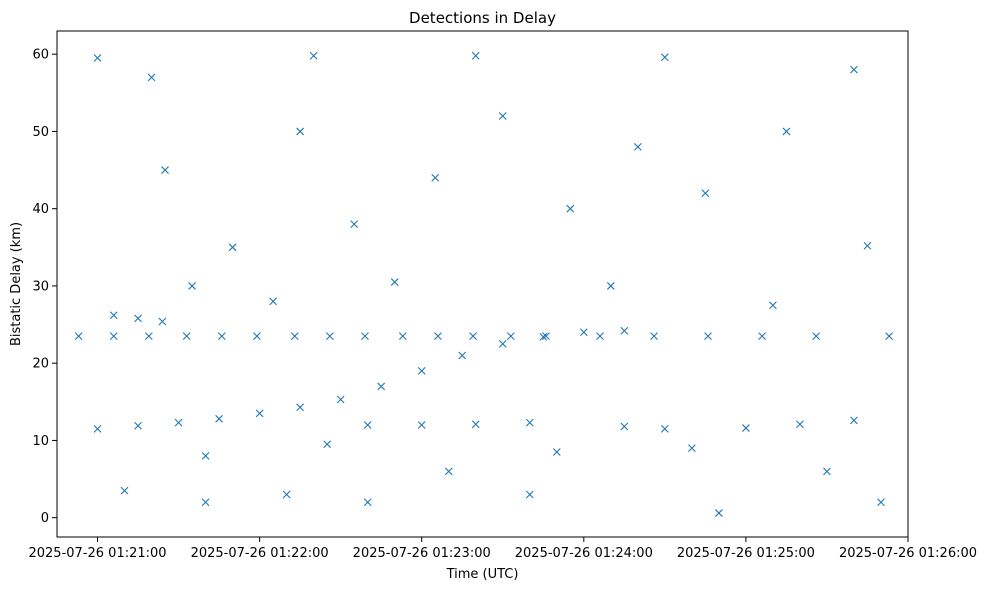 This screenshot has width=989, height=590. I want to click on y-tick-label: 50, so click(40, 132).